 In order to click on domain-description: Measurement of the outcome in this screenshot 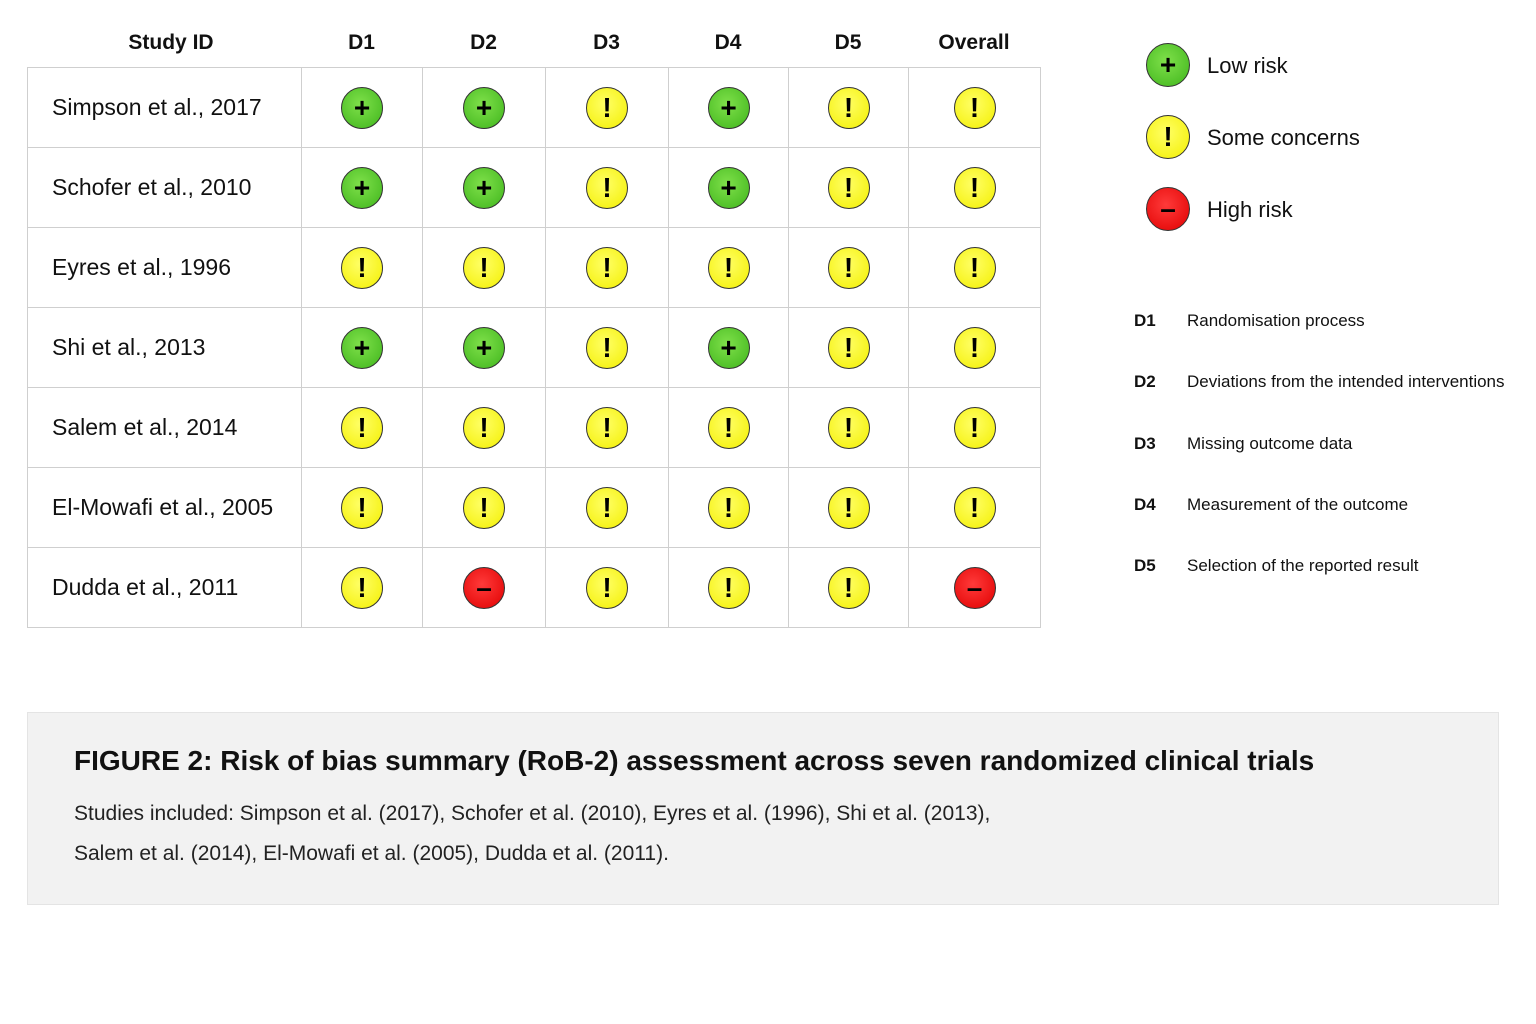, I will do `click(1298, 504)`.